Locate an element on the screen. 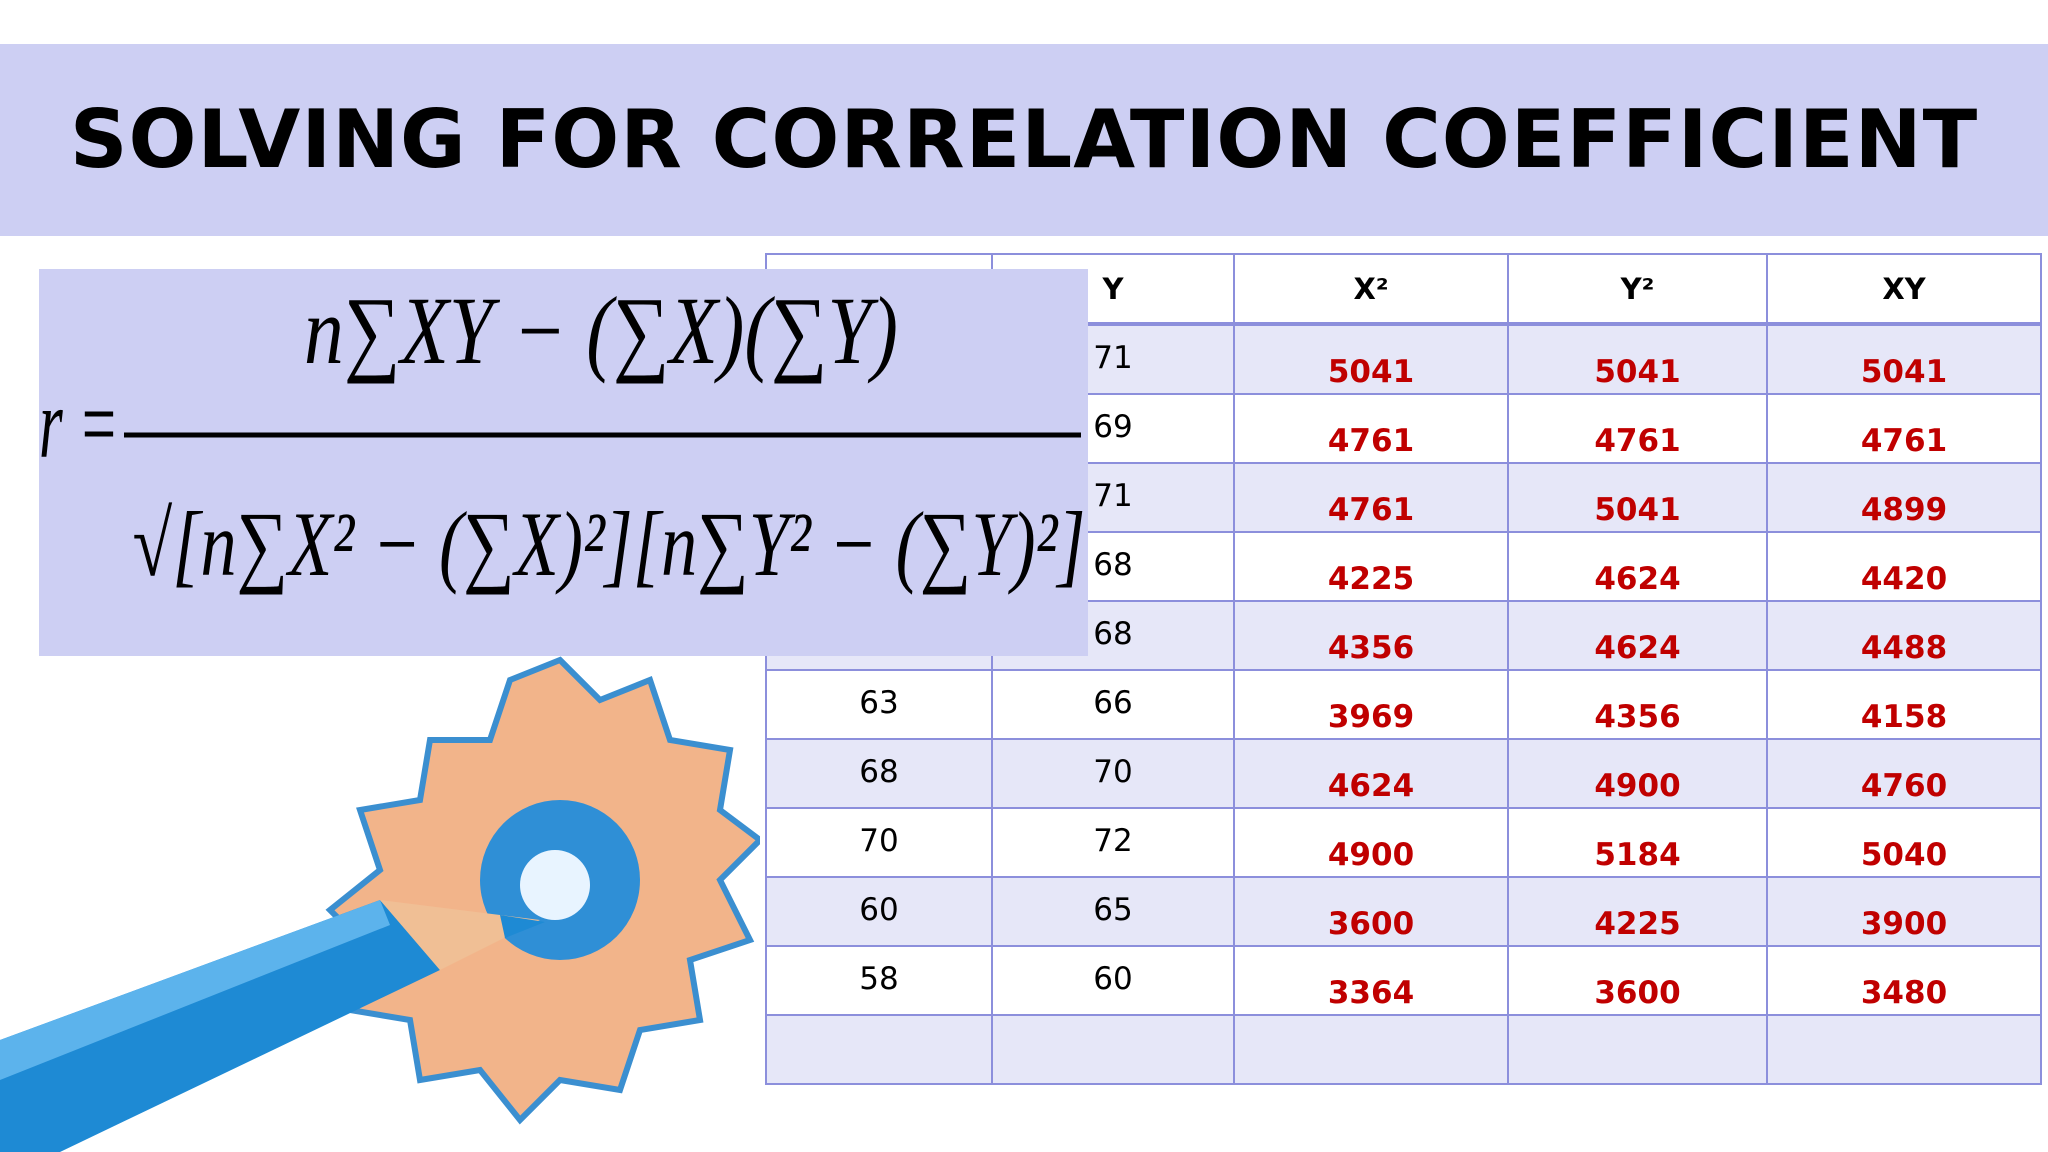  computed-value: 4158 is located at coordinates (1904, 717).